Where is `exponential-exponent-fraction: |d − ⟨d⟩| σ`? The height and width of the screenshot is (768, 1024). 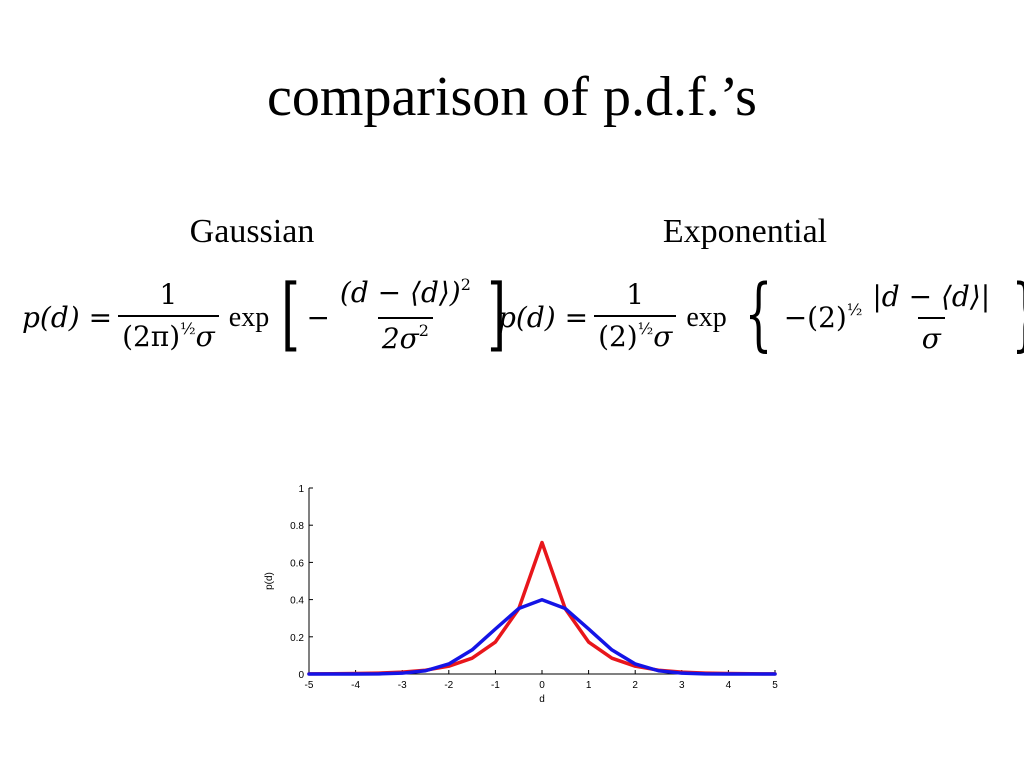 exponential-exponent-fraction: |d − ⟨d⟩| σ is located at coordinates (931, 317).